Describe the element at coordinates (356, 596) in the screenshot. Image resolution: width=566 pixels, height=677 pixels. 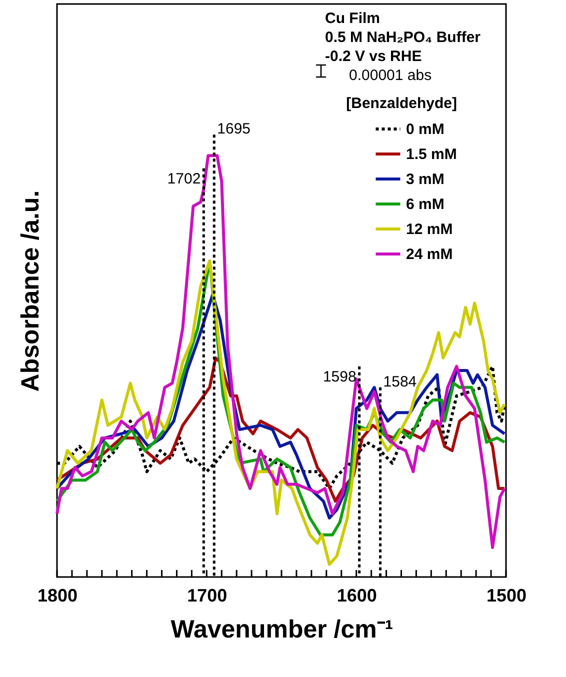
I see `x-tick-label: 1600` at that location.